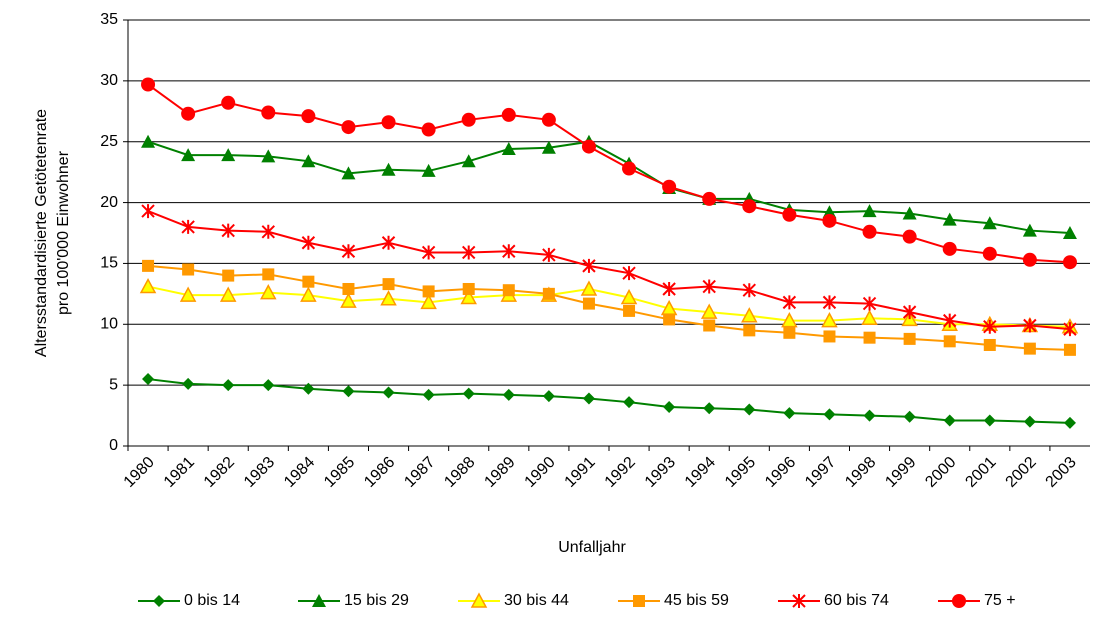  Describe the element at coordinates (113, 384) in the screenshot. I see `y-tick-label: 5` at that location.